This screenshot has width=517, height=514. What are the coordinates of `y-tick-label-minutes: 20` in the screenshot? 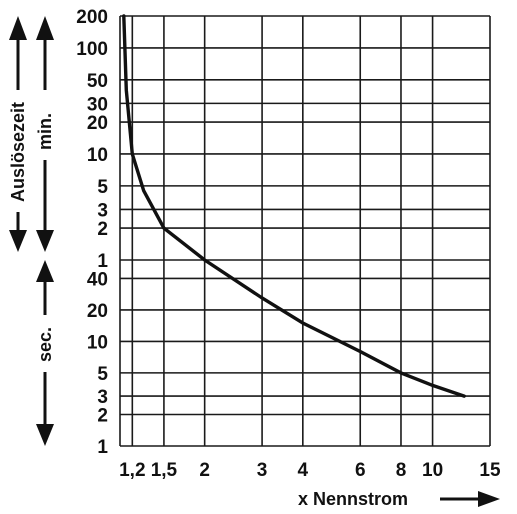 It's located at (97, 123).